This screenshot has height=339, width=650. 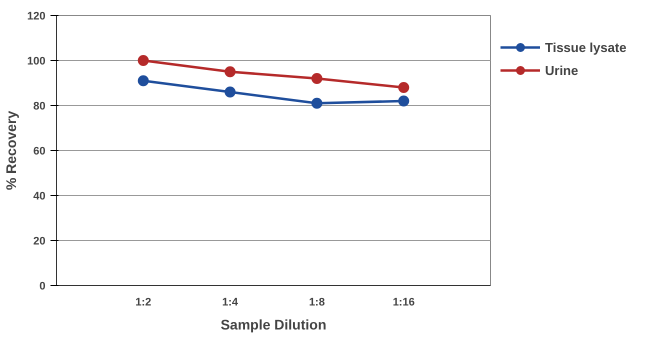 What do you see at coordinates (11, 150) in the screenshot?
I see `y-axis-title: % Recovery` at bounding box center [11, 150].